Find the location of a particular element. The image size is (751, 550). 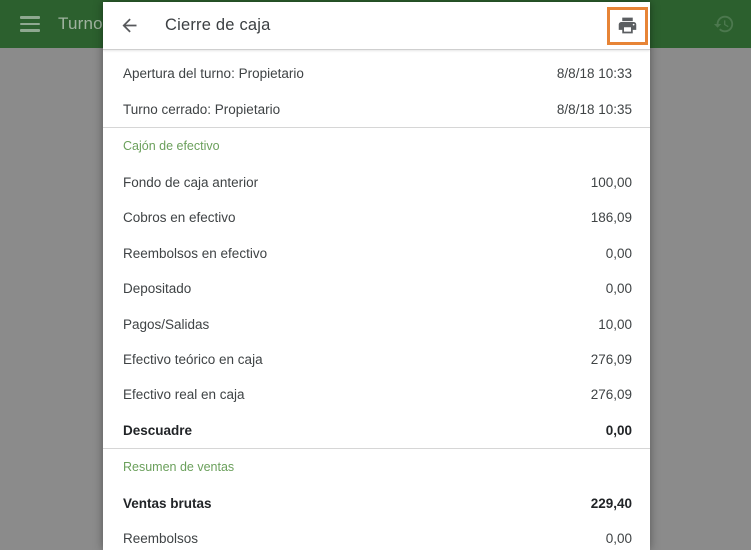

table-row: Depositado 0,00 is located at coordinates (376, 288).